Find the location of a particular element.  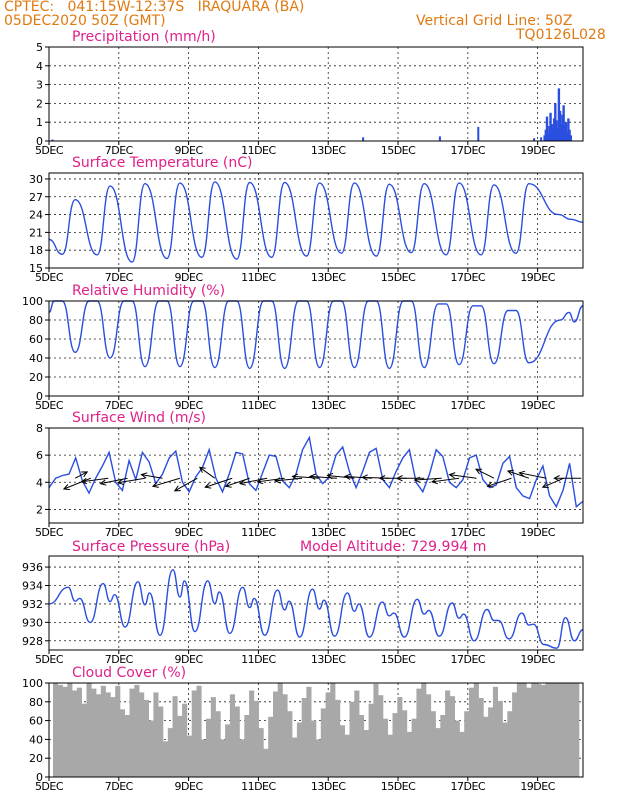

temperature-line is located at coordinates (316, 222).